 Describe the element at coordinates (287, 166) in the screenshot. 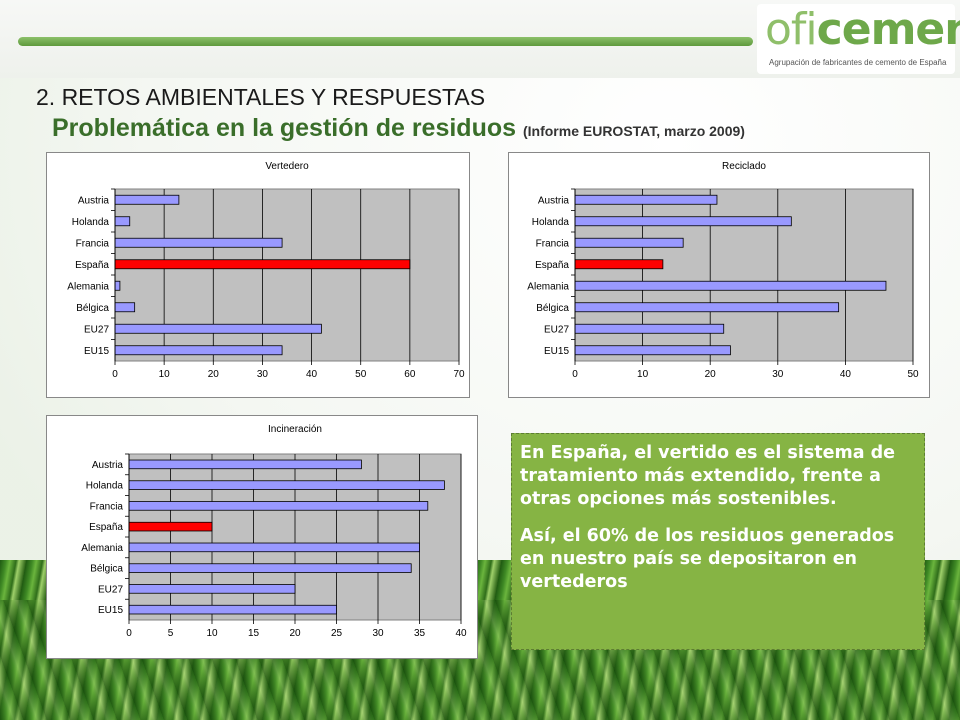

I see `chart-title-vertedero: Vertedero` at that location.